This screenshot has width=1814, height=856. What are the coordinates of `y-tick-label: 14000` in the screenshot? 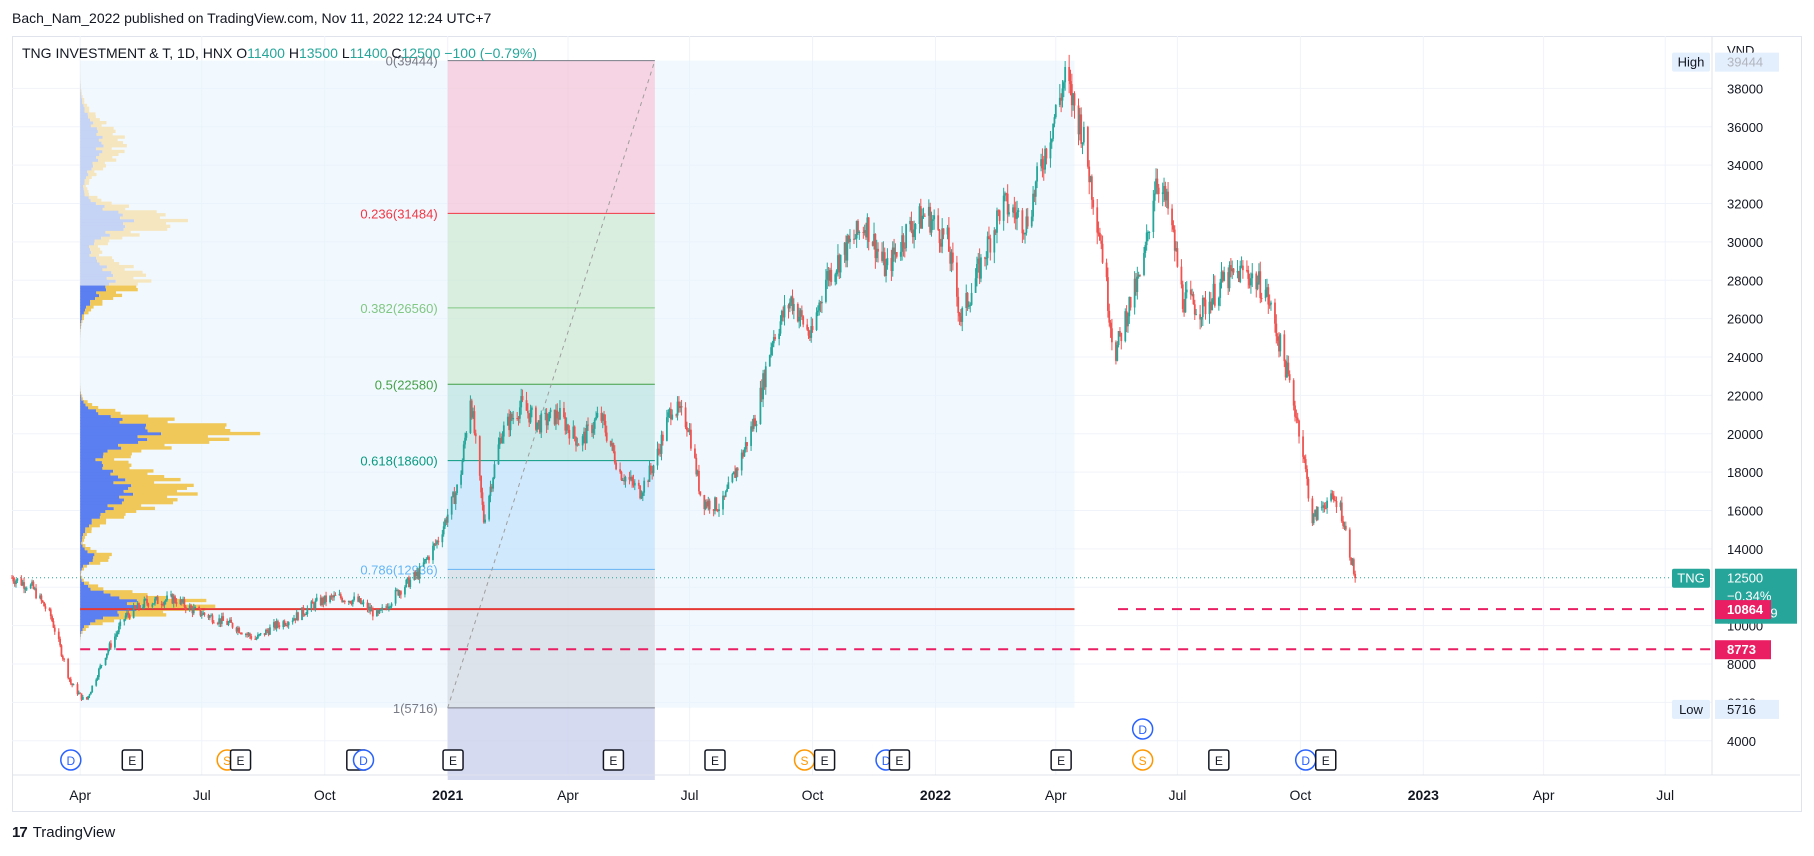 It's located at (1745, 549).